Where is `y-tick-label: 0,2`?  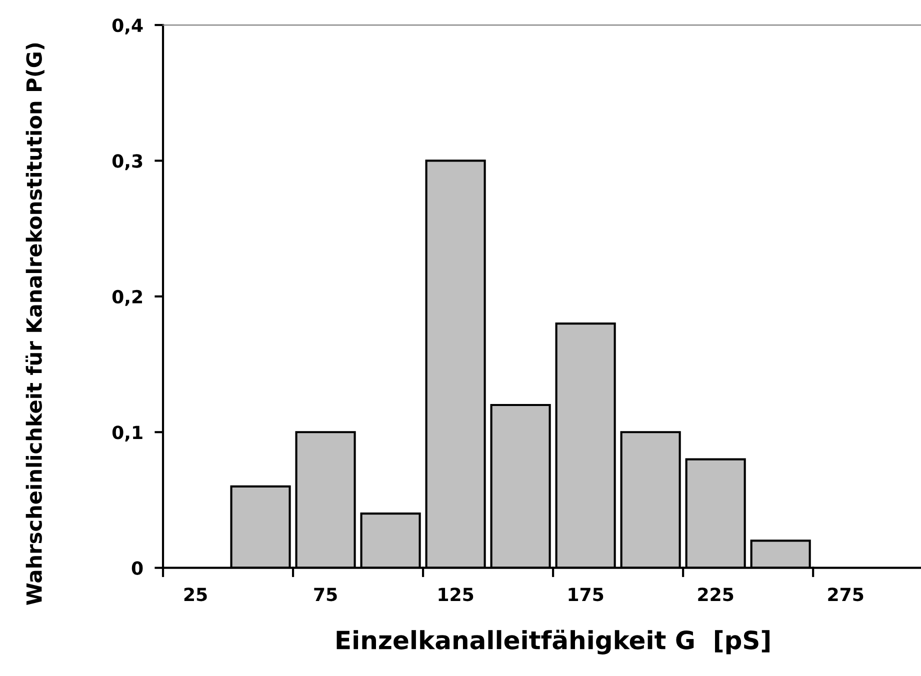 y-tick-label: 0,2 is located at coordinates (127, 298).